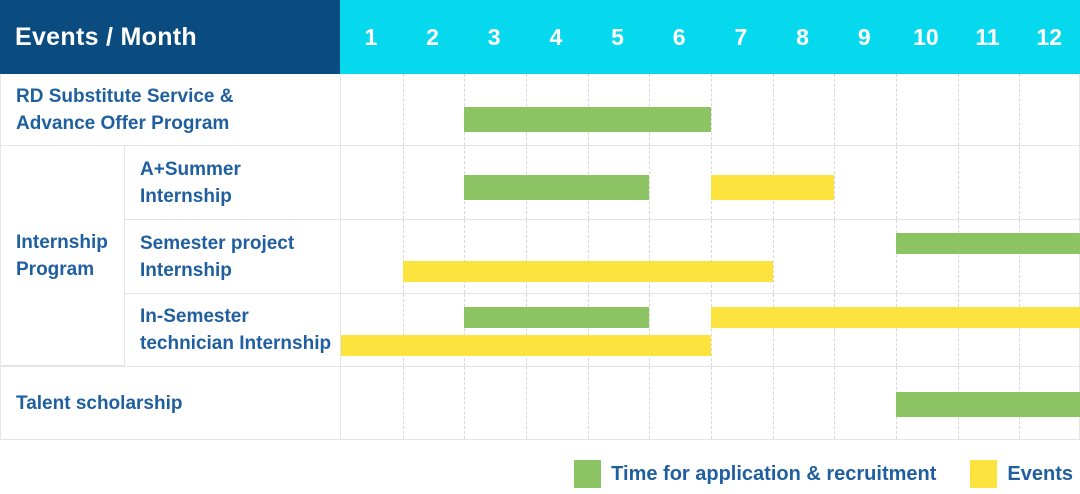 This screenshot has height=494, width=1080. Describe the element at coordinates (194, 316) in the screenshot. I see `row-label-line: In-Semester` at that location.